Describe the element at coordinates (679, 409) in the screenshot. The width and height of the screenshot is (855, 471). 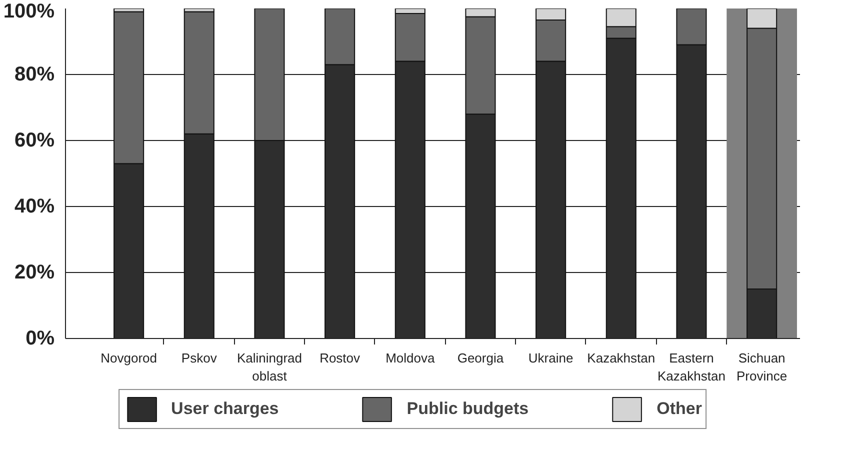
I see `legend-label: Other` at that location.